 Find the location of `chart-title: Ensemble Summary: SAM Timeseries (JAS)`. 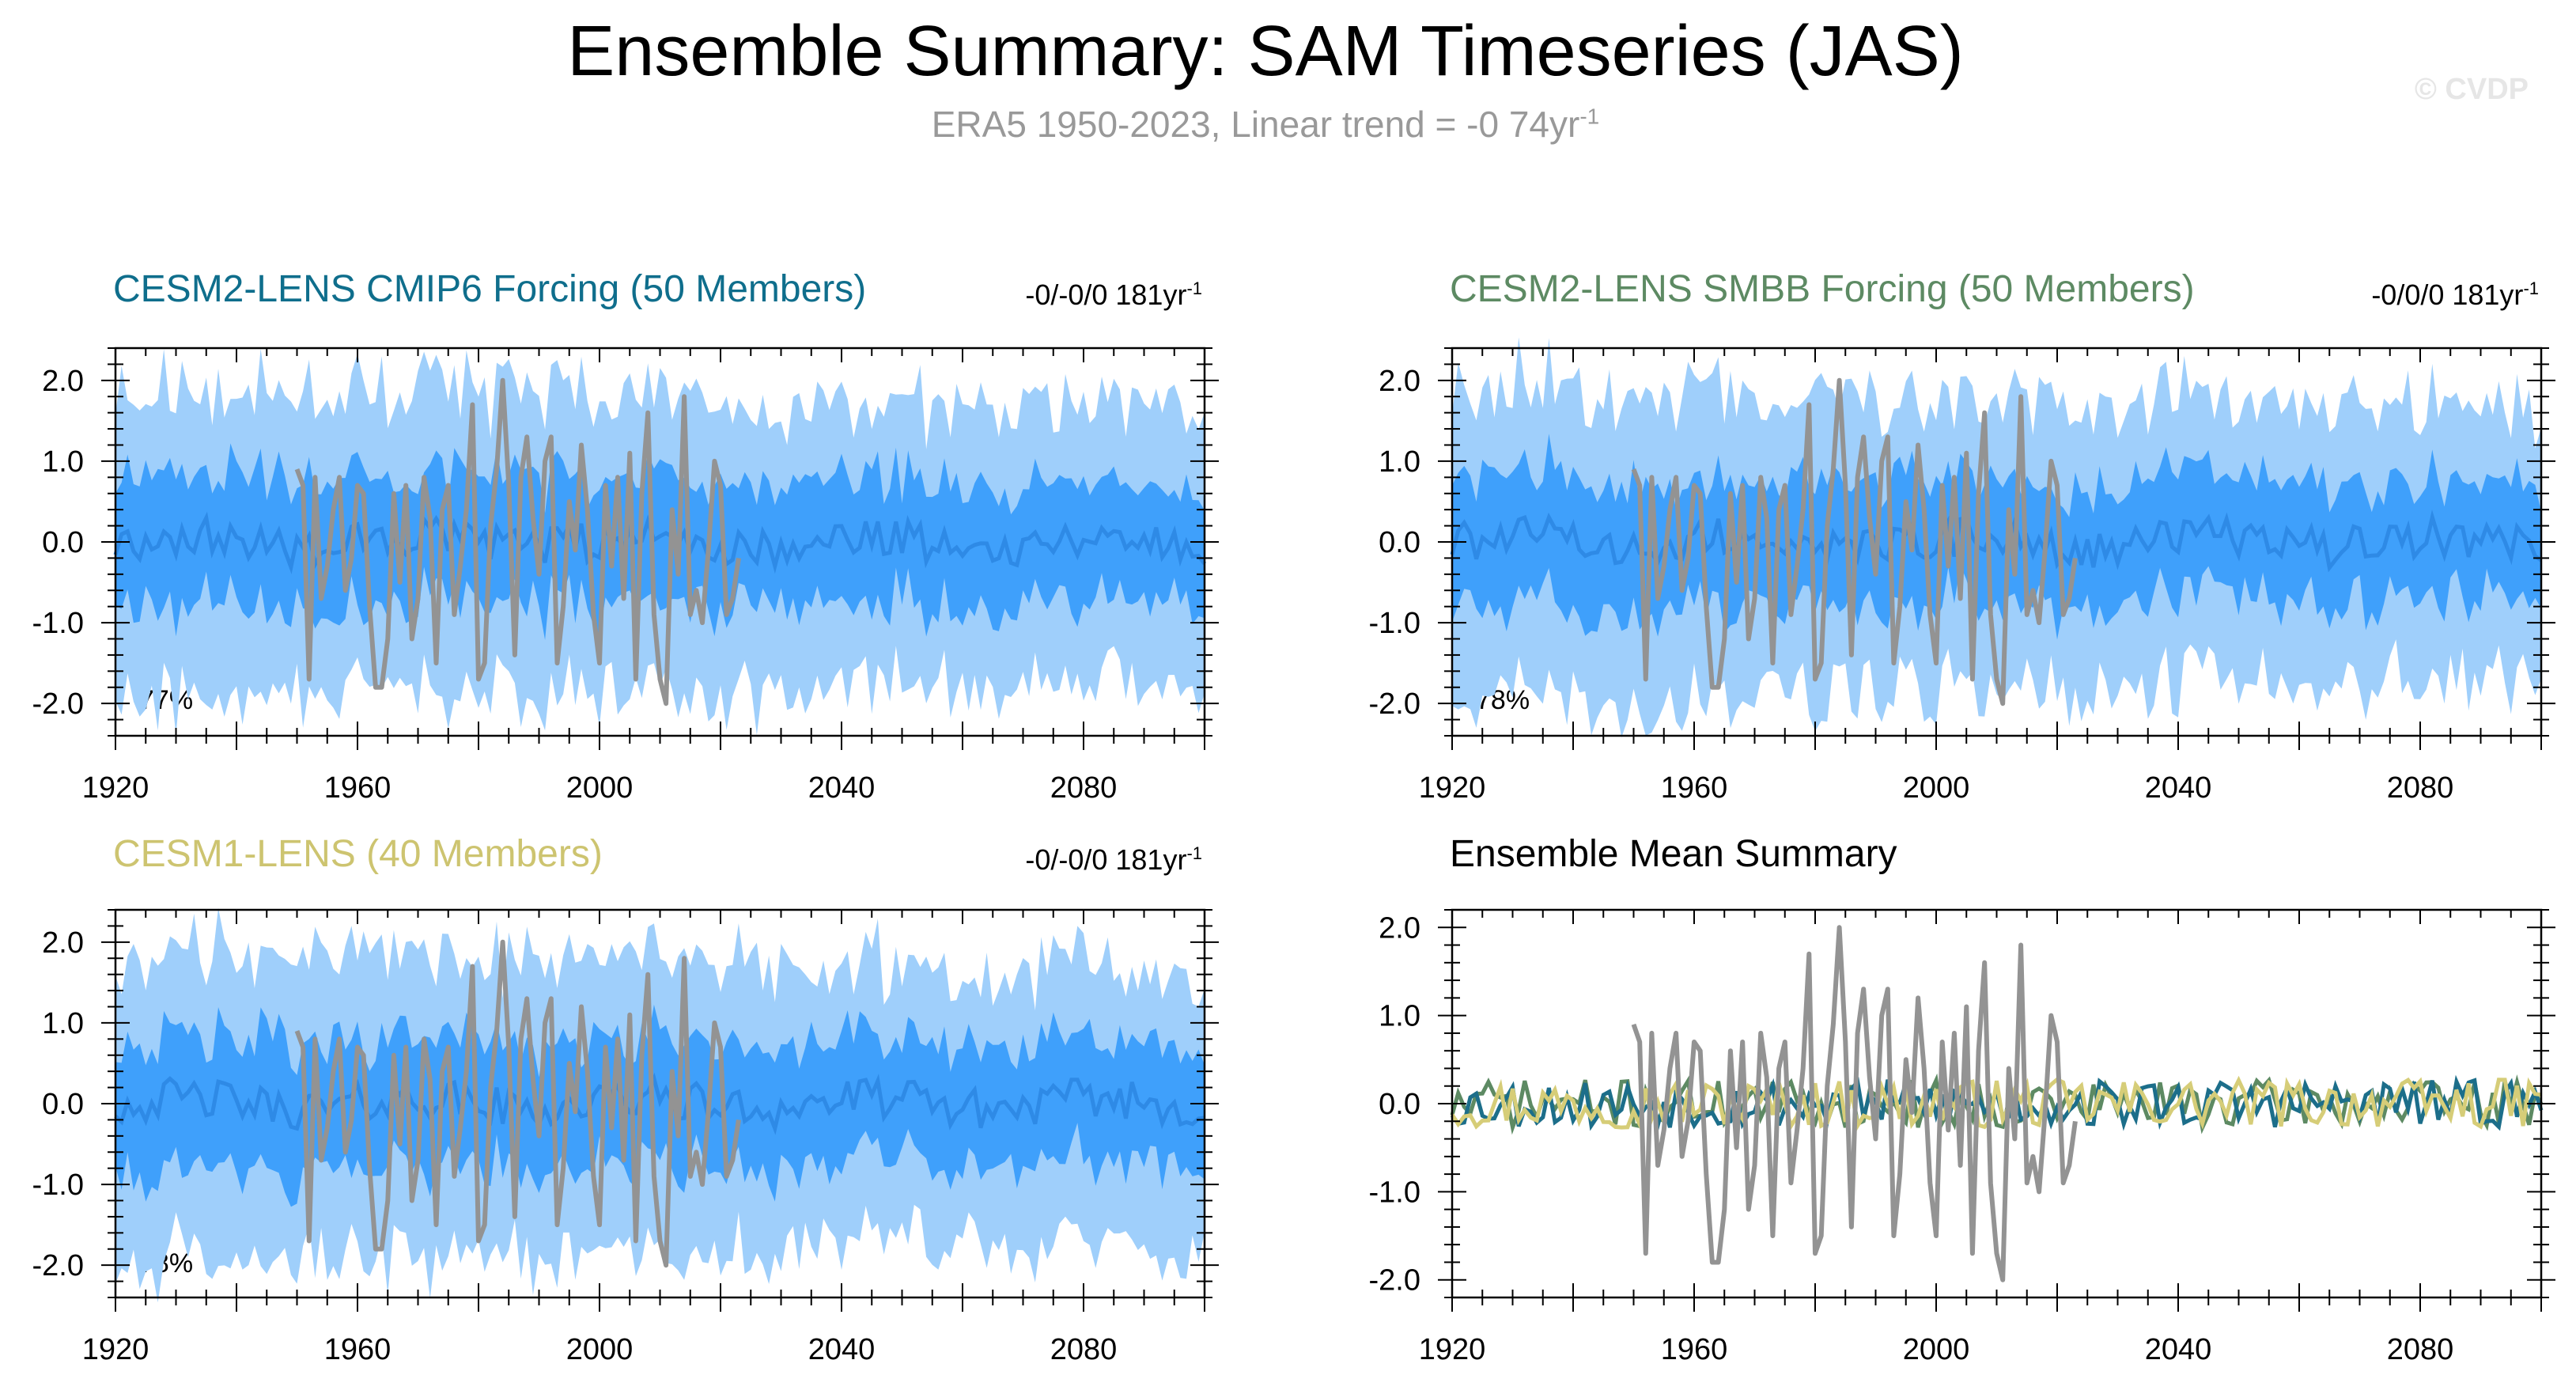

chart-title: Ensemble Summary: SAM Timeseries (JAS) is located at coordinates (1265, 51).